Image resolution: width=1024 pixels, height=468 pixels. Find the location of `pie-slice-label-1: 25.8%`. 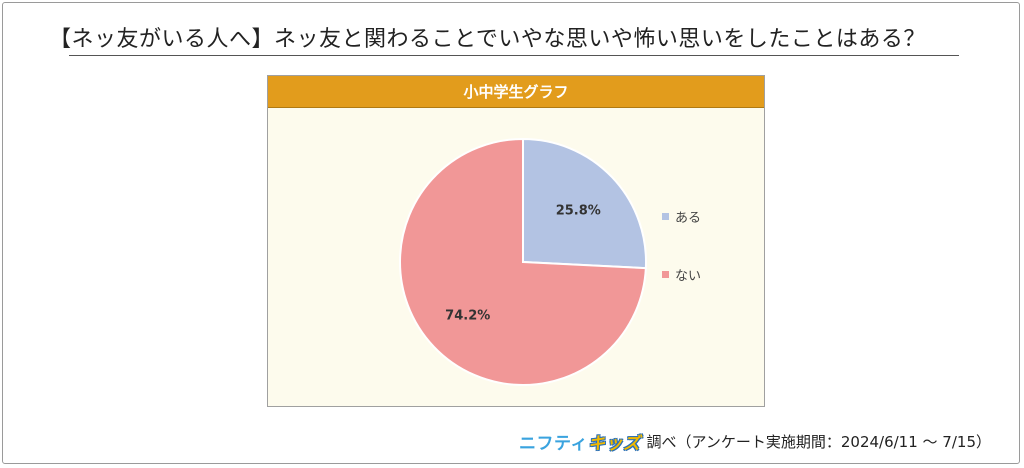

pie-slice-label-1: 25.8% is located at coordinates (578, 210).